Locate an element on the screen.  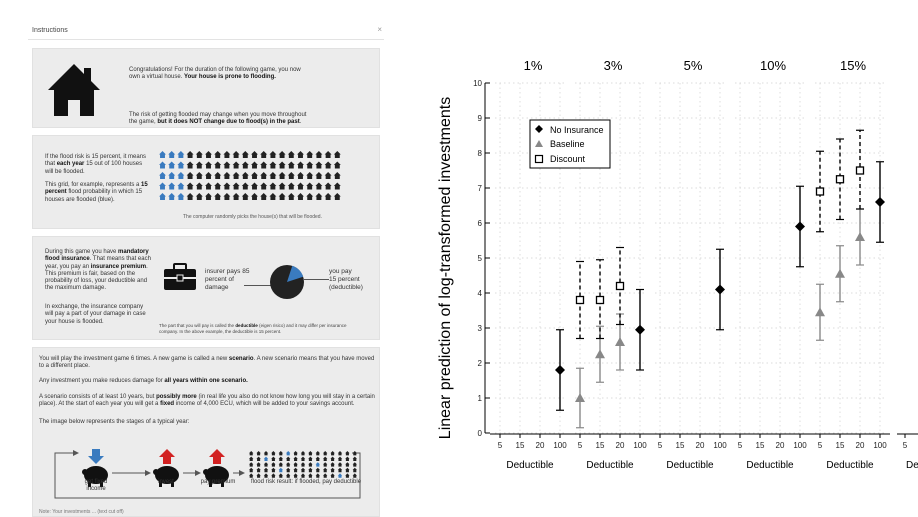
panel-title: 15% is located at coordinates (853, 65).